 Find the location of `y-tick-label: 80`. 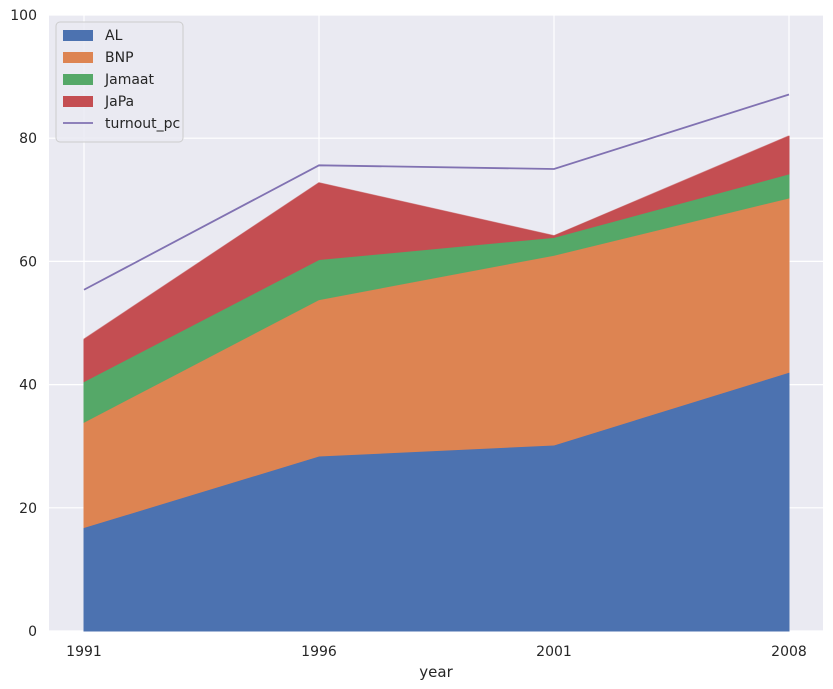

y-tick-label: 80 is located at coordinates (28, 139).